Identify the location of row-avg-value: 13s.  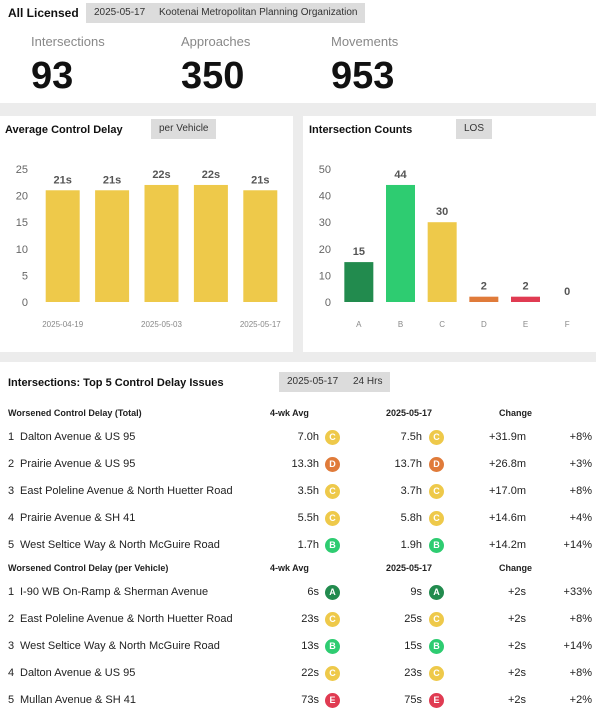
(310, 646).